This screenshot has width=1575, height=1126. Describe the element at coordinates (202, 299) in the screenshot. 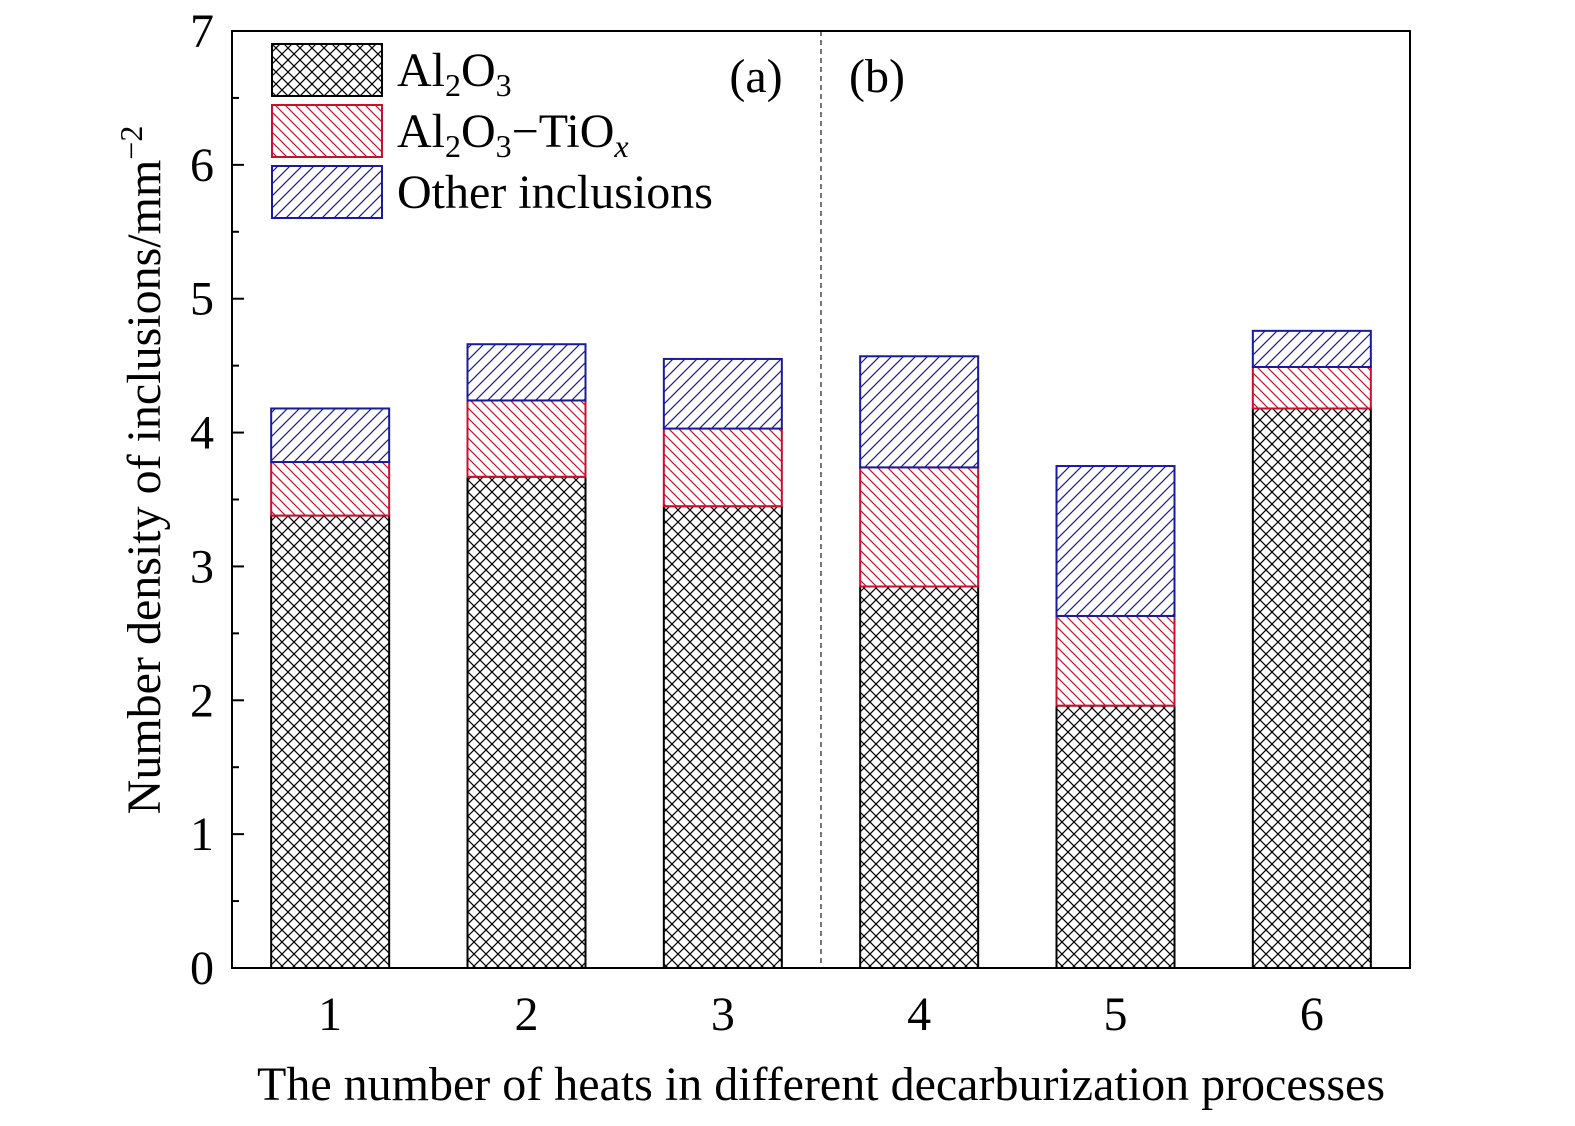

I see `y-tick-label: 5` at that location.